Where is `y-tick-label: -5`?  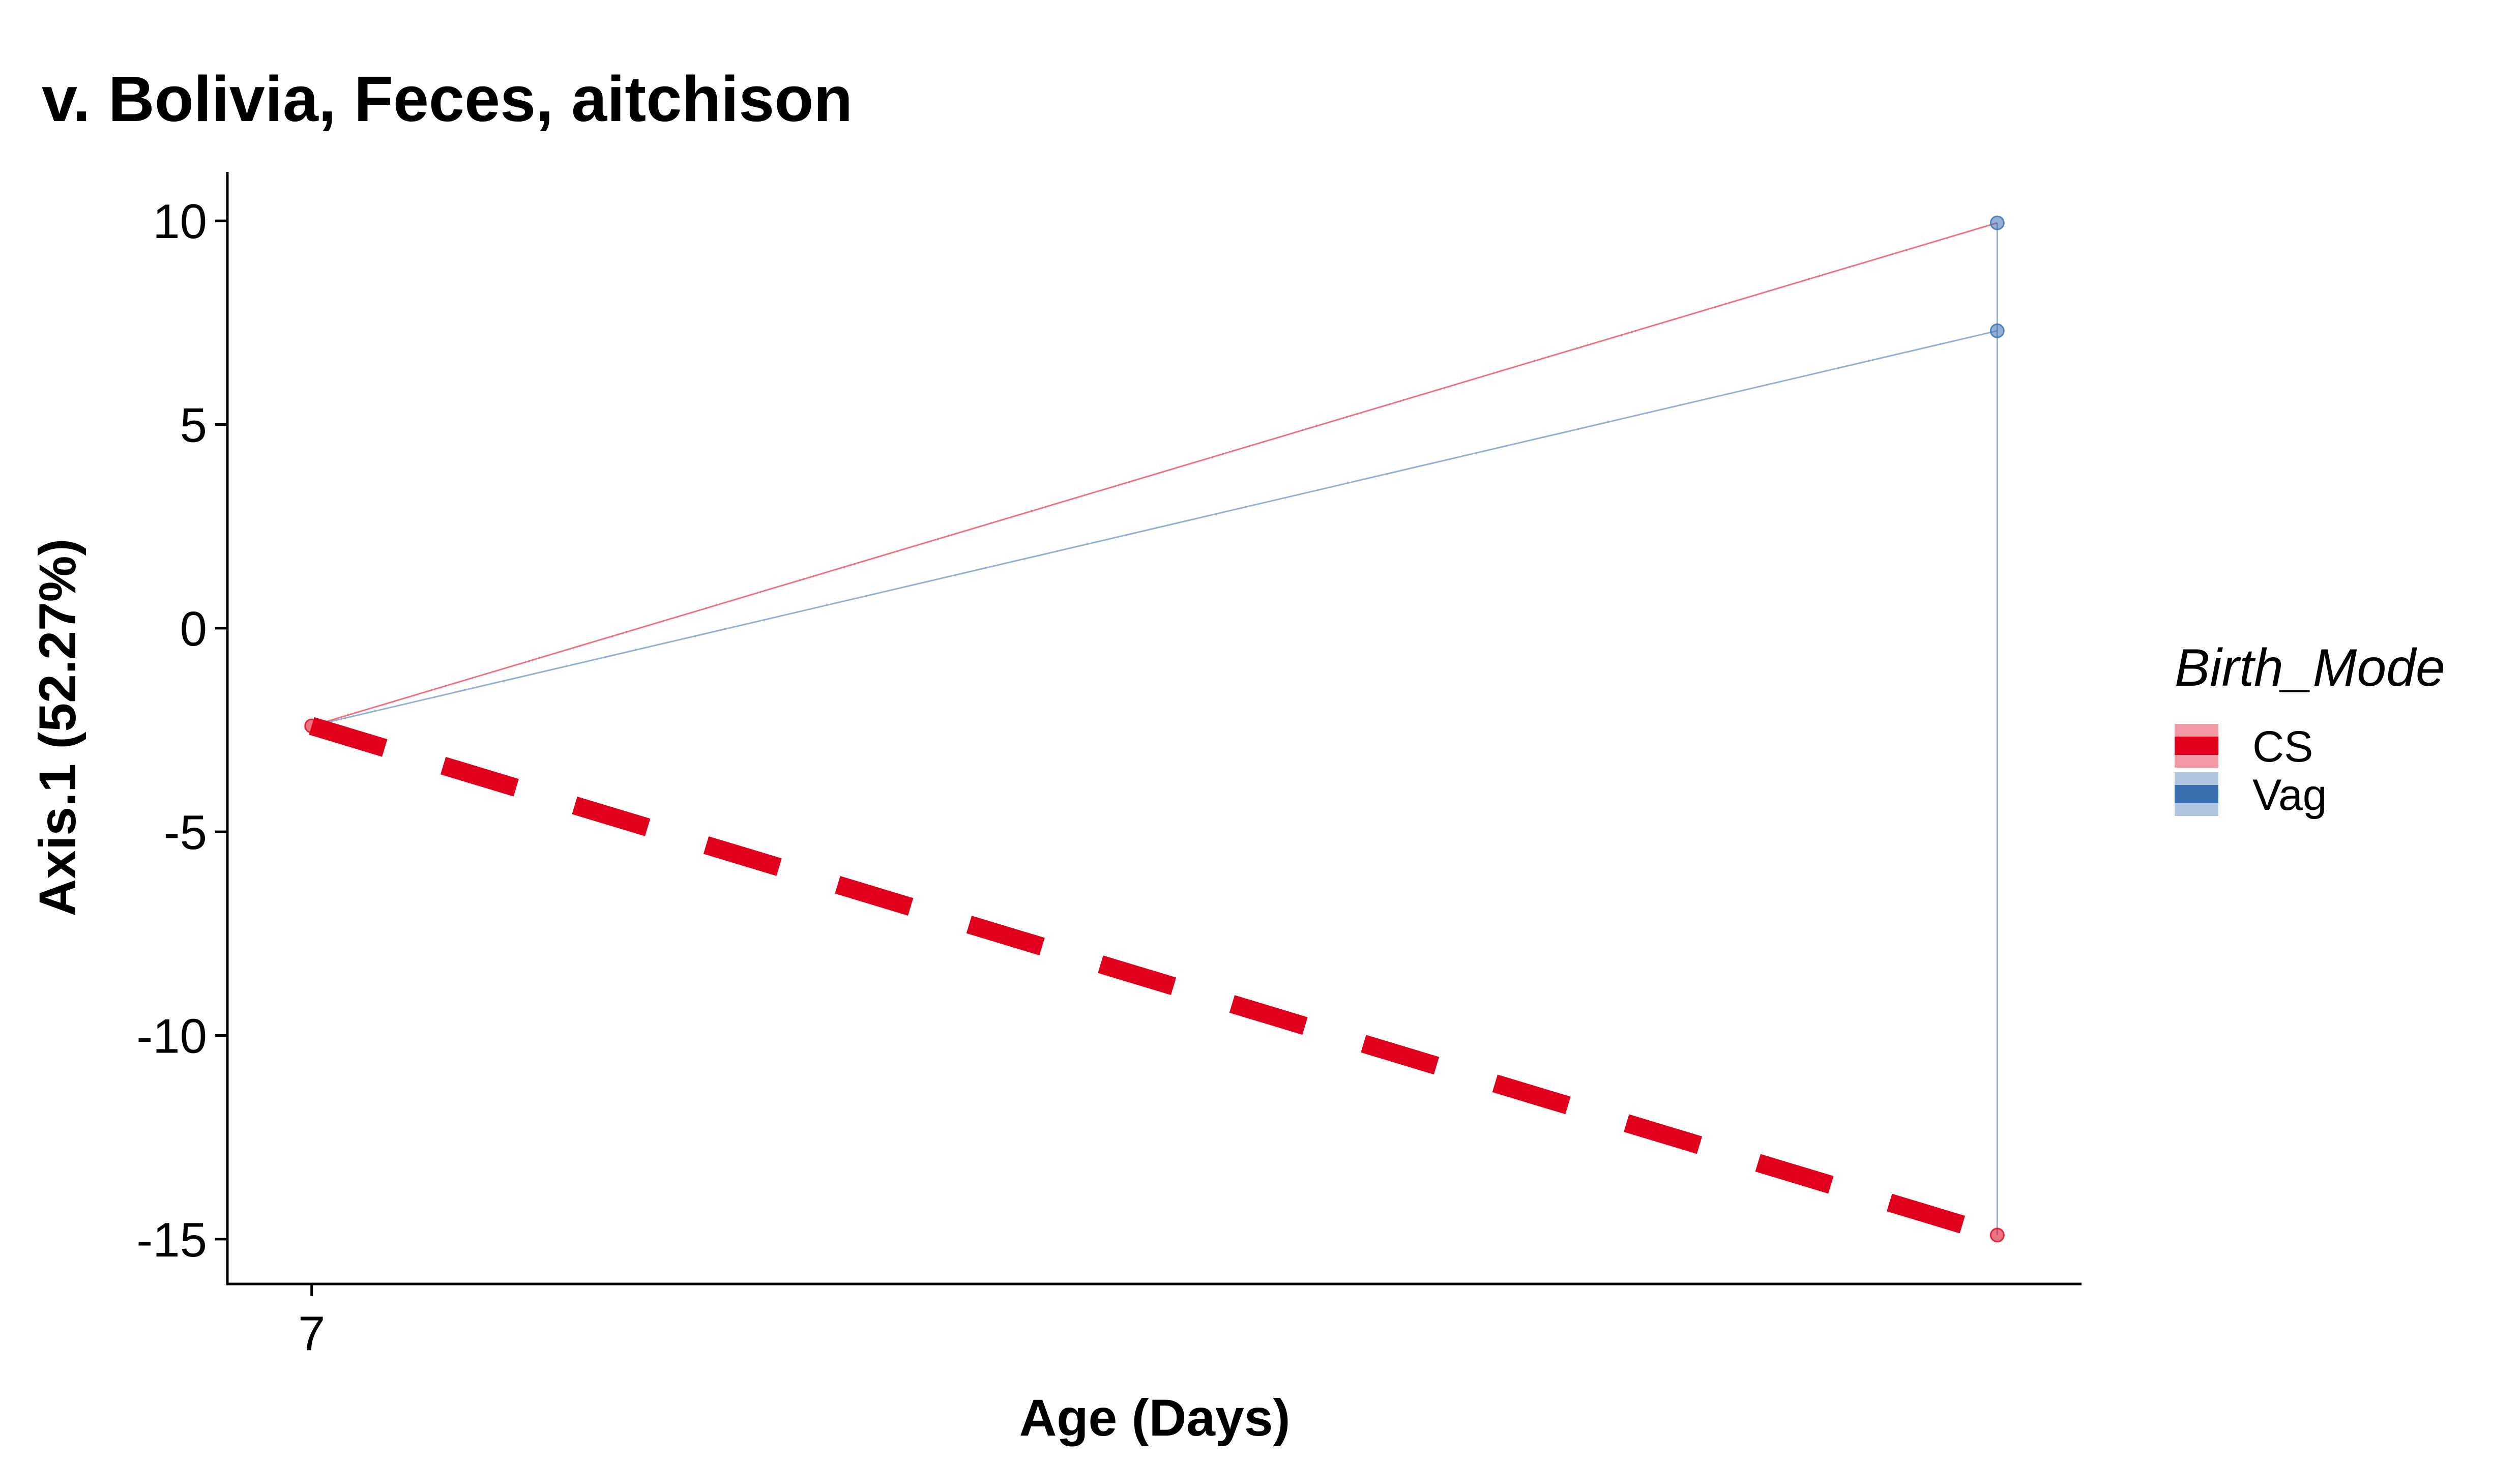 y-tick-label: -5 is located at coordinates (185, 832).